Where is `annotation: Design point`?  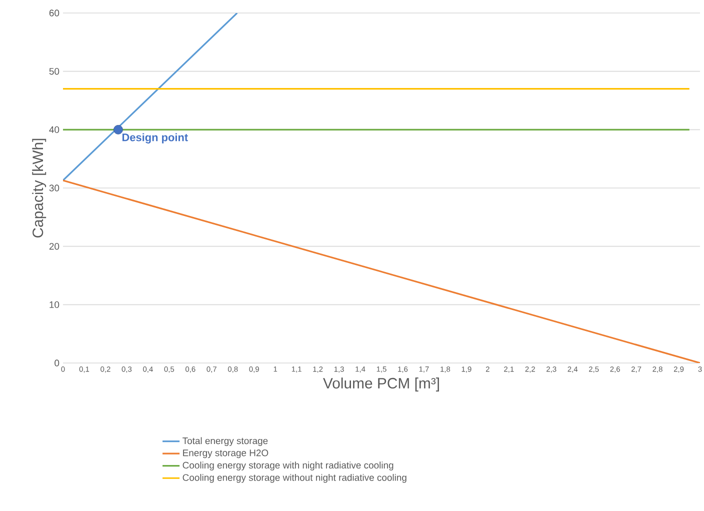
annotation: Design point is located at coordinates (155, 138).